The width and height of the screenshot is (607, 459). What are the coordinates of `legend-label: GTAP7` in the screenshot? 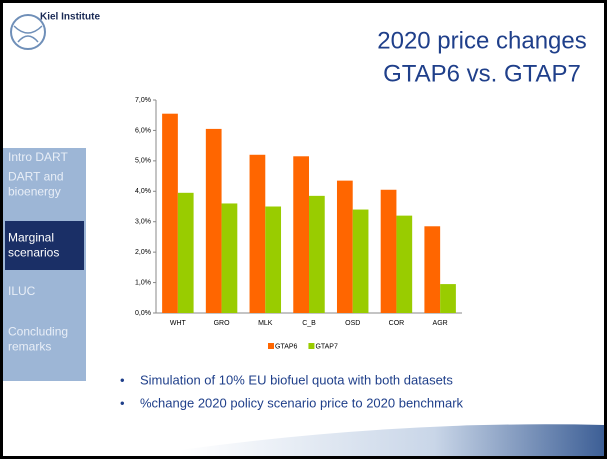 It's located at (326, 346).